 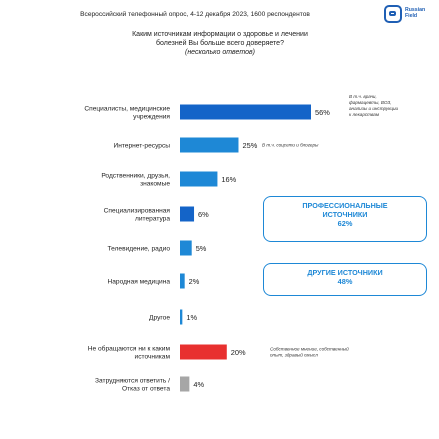 I want to click on question-line-2: болезней Вы больше всего доверяете?, so click(x=220, y=43).